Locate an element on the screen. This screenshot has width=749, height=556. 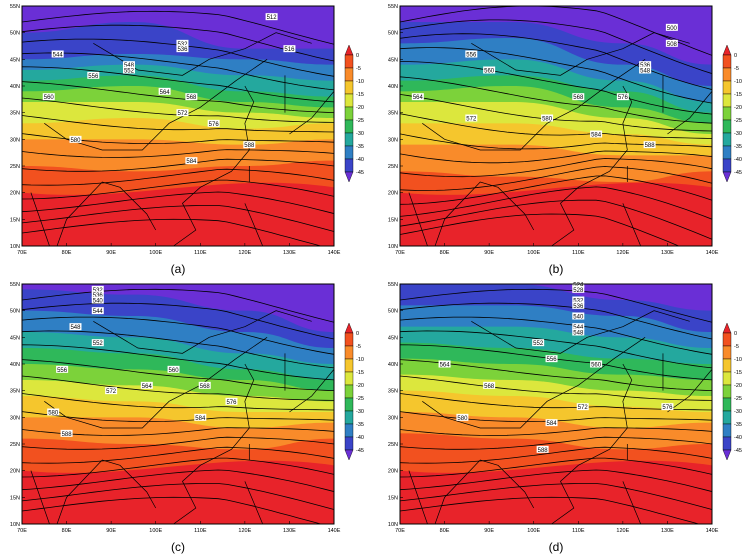
colorbar-tick-label: 0 is located at coordinates (735, 334).